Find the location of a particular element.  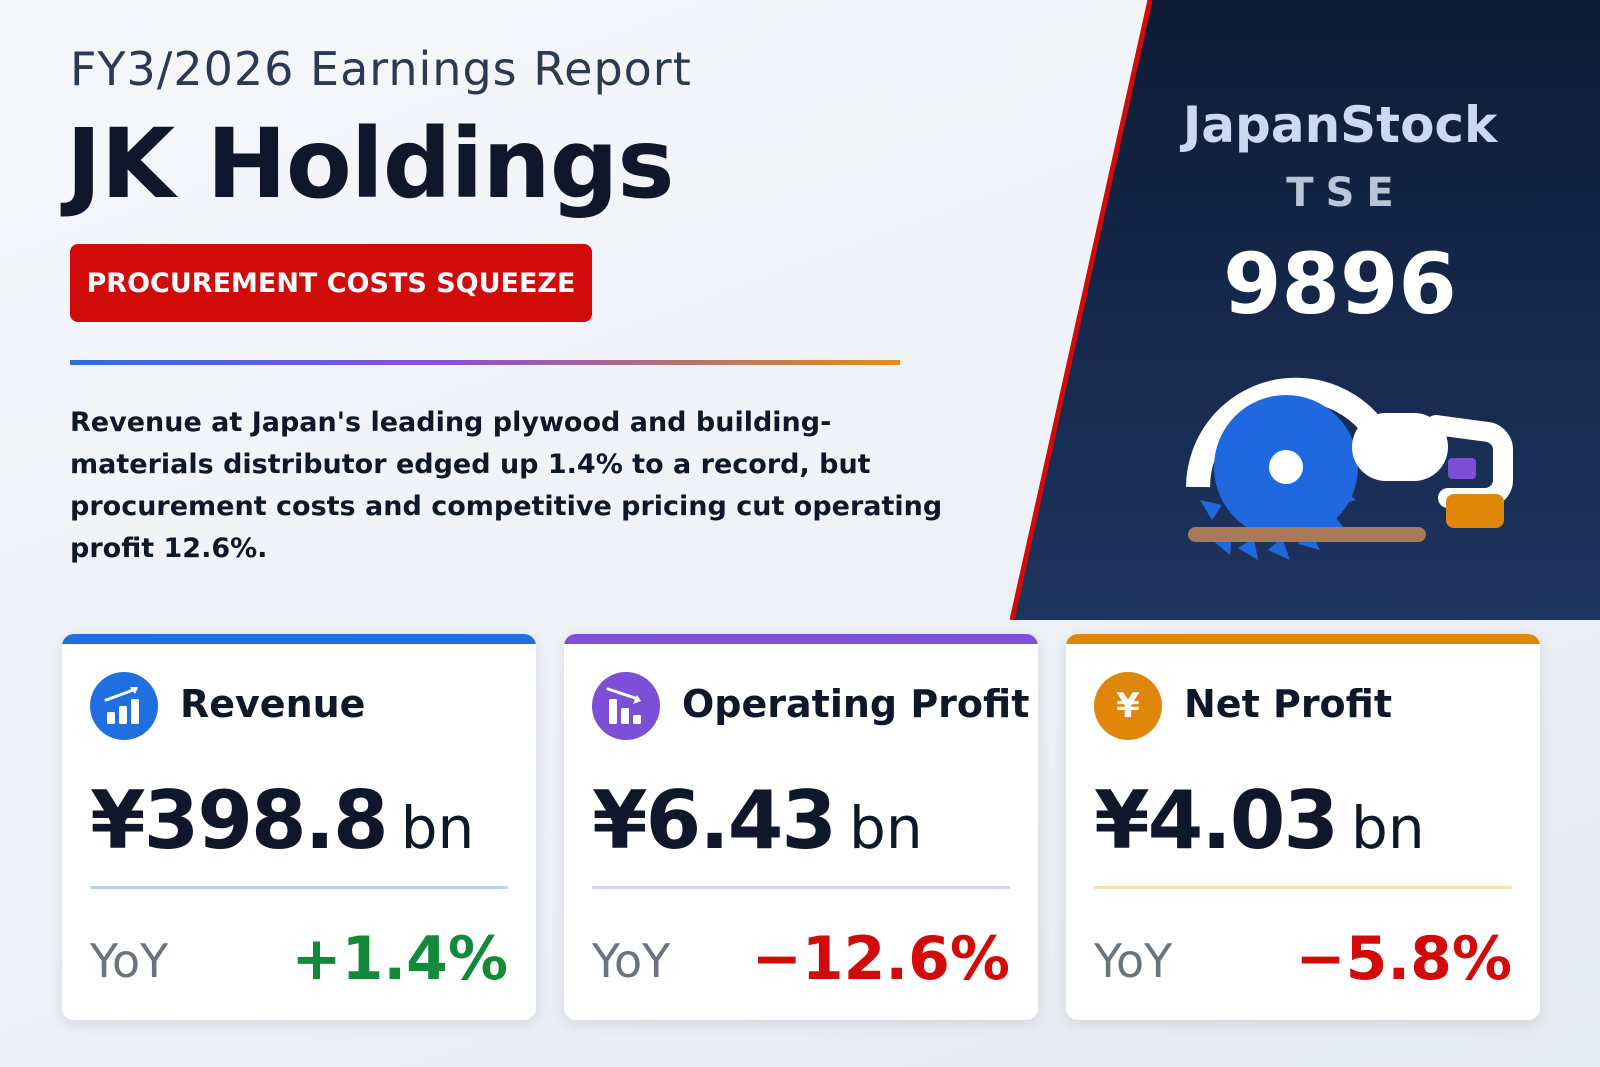

card-value: ¥4.03 bn is located at coordinates (1259, 820).